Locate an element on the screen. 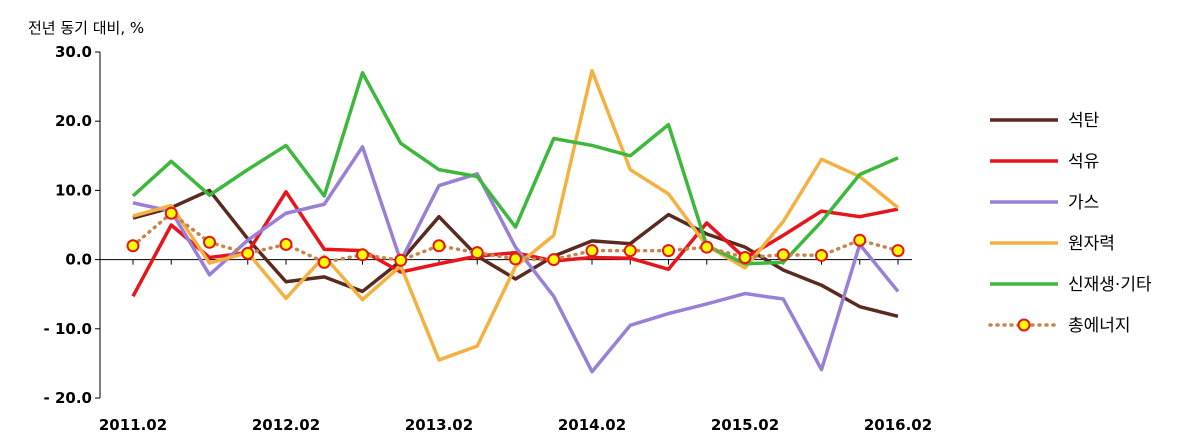  legend-label-oil: 석유 is located at coordinates (1083, 162).